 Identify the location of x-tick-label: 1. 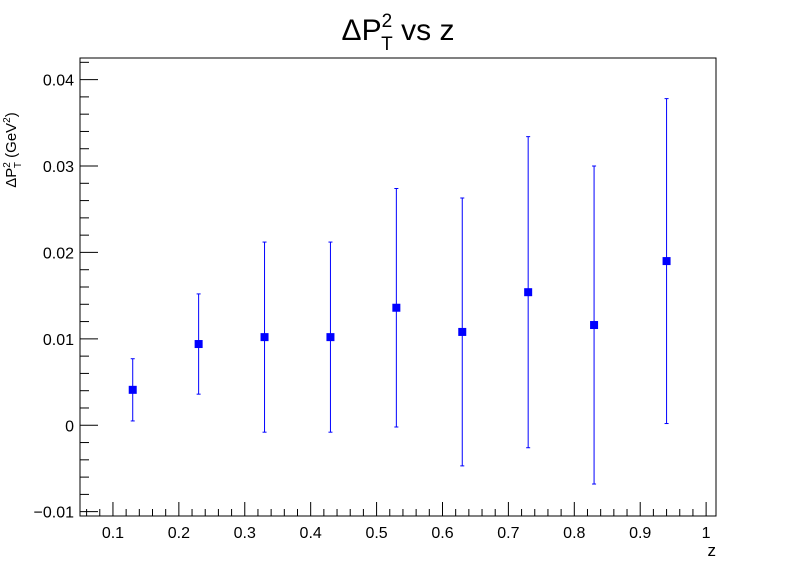
(706, 533).